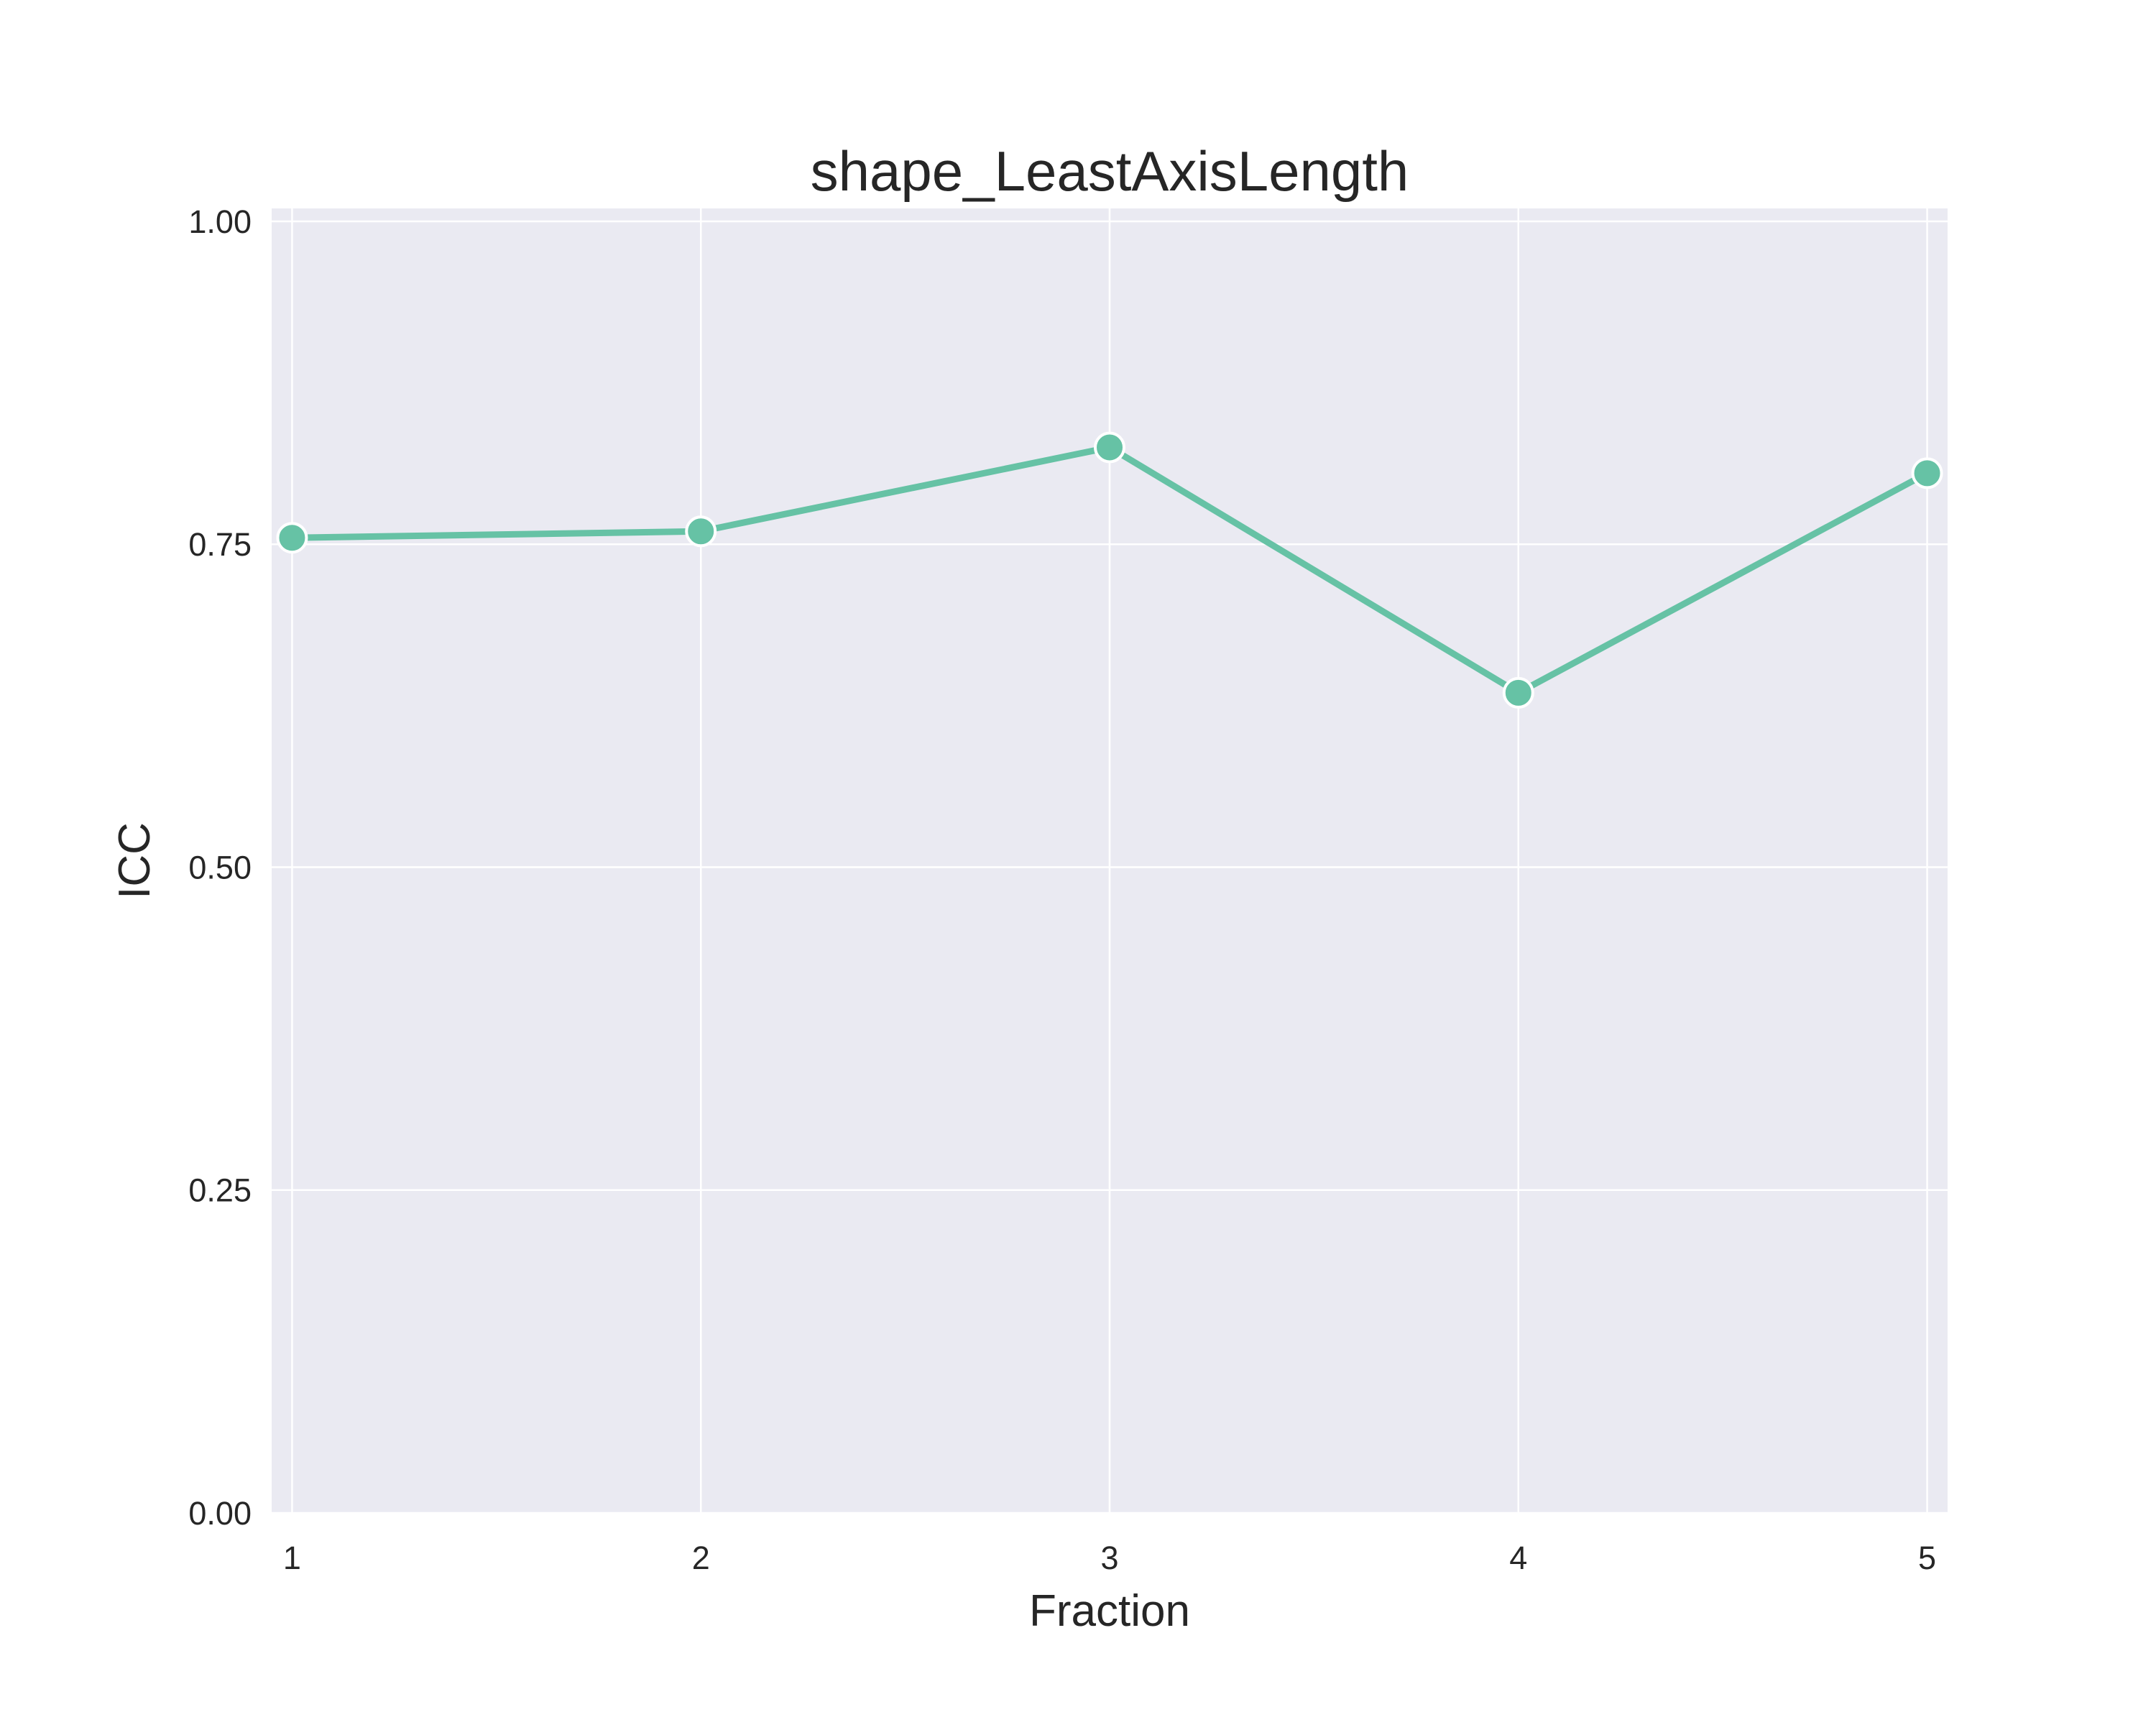 Image resolution: width=2156 pixels, height=1725 pixels. What do you see at coordinates (220, 221) in the screenshot?
I see `y-tick-label: 1.00` at bounding box center [220, 221].